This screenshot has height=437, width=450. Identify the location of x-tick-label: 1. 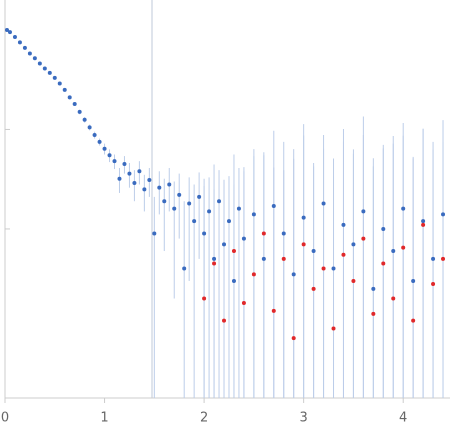
(104, 418).